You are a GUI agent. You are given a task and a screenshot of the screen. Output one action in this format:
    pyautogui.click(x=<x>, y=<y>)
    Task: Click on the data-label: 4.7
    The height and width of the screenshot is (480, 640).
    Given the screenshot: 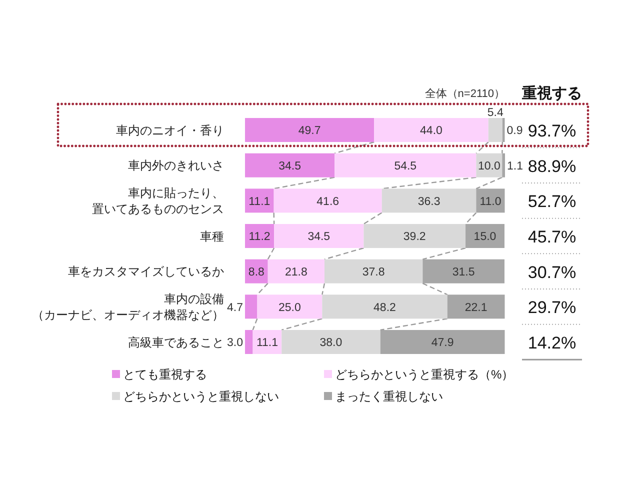 What is the action you would take?
    pyautogui.click(x=235, y=308)
    